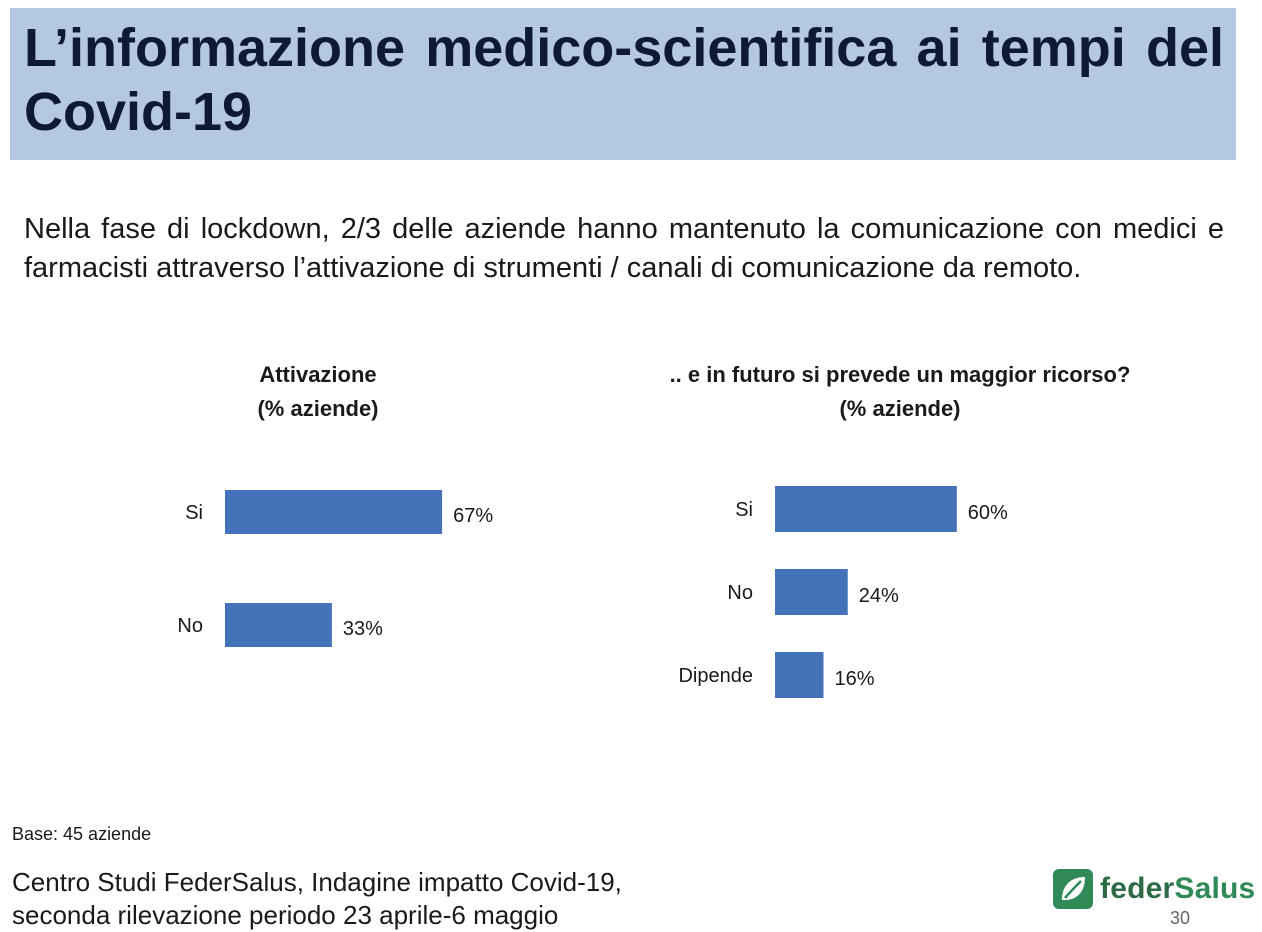  Describe the element at coordinates (879, 596) in the screenshot. I see `chart-2-value-label: 24%` at that location.